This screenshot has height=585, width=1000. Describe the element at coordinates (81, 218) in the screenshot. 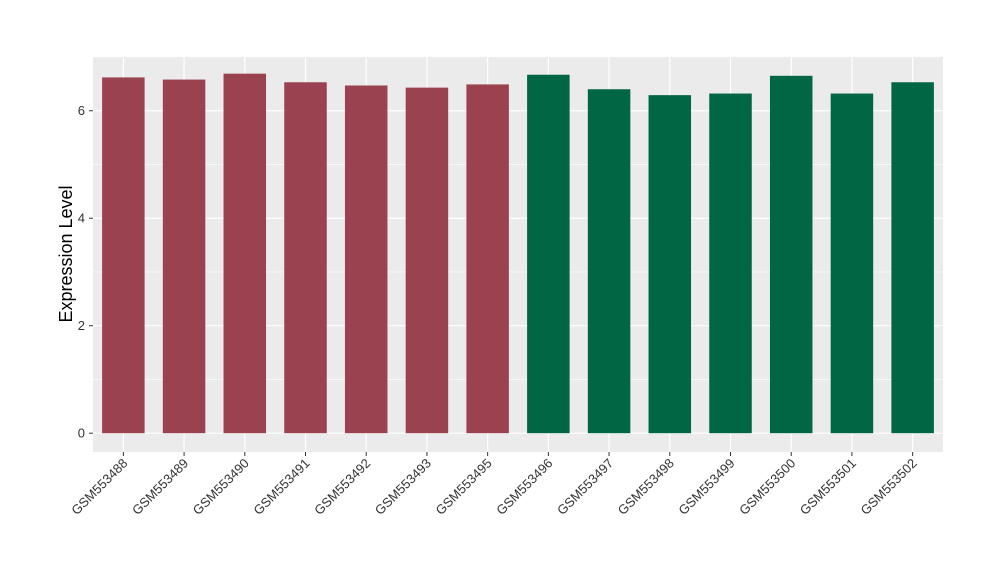

I see `y-tick-label: 4` at that location.